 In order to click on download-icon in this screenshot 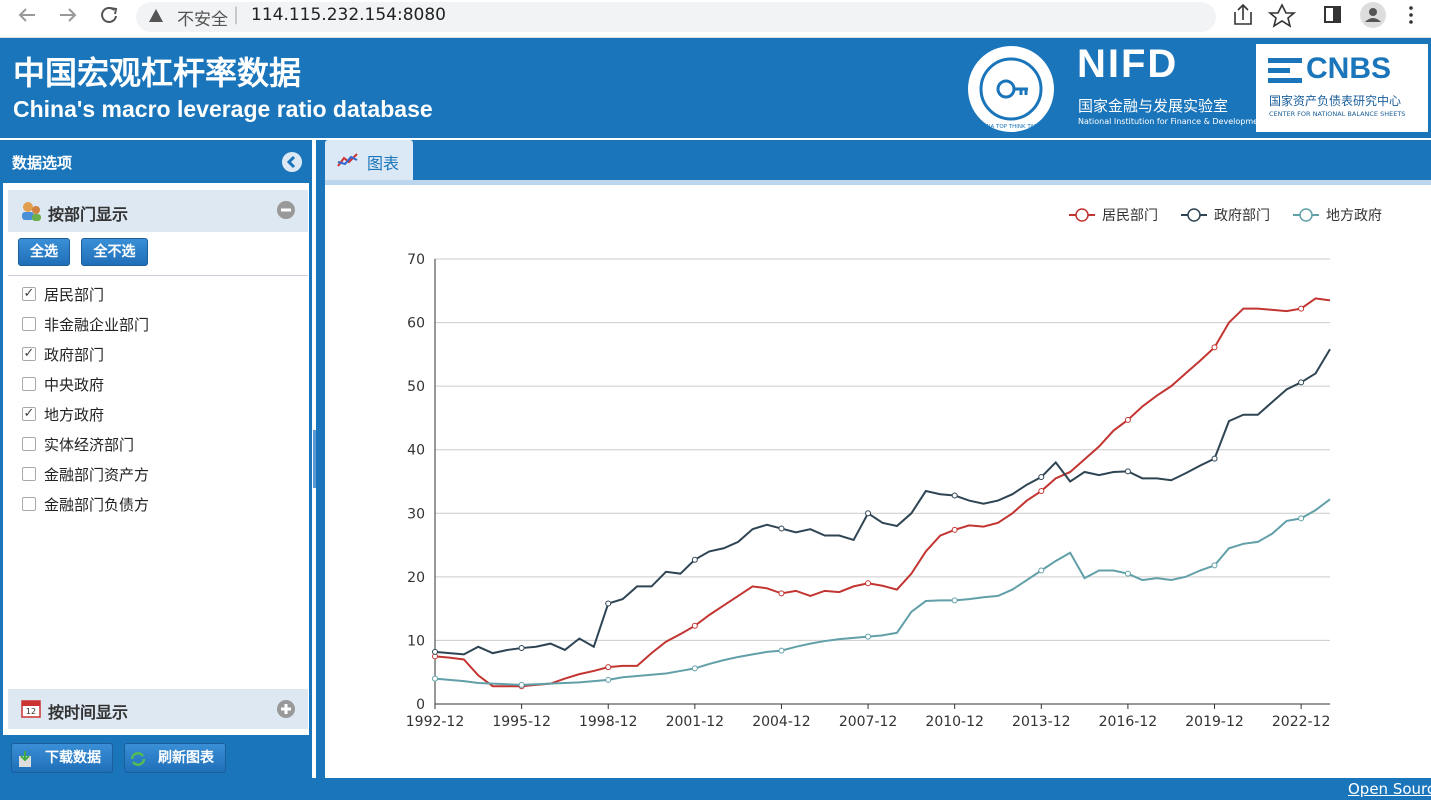, I will do `click(25, 759)`.